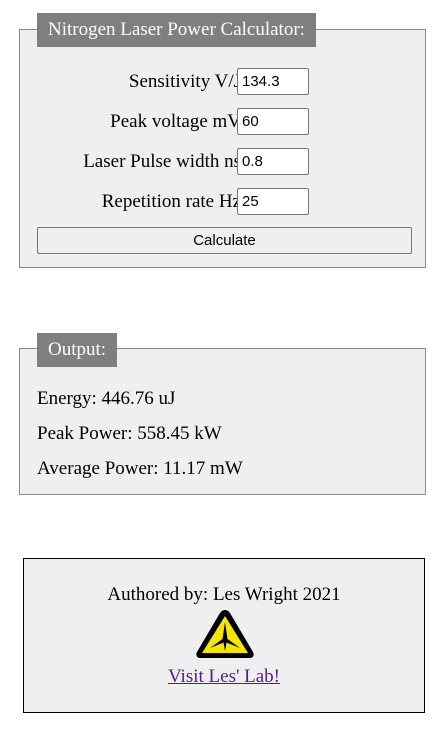 Image resolution: width=444 pixels, height=730 pixels. I want to click on sensitivity-row: Sensitivity V/J, so click(222, 81).